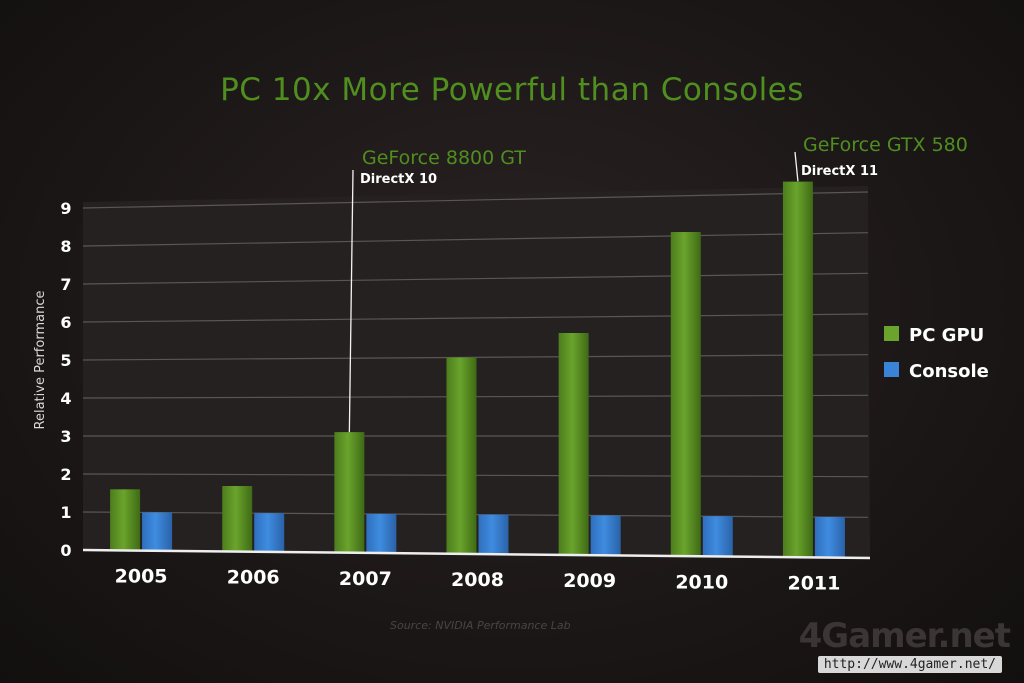 The height and width of the screenshot is (683, 1024). What do you see at coordinates (717, 536) in the screenshot?
I see `bar-console-2010` at bounding box center [717, 536].